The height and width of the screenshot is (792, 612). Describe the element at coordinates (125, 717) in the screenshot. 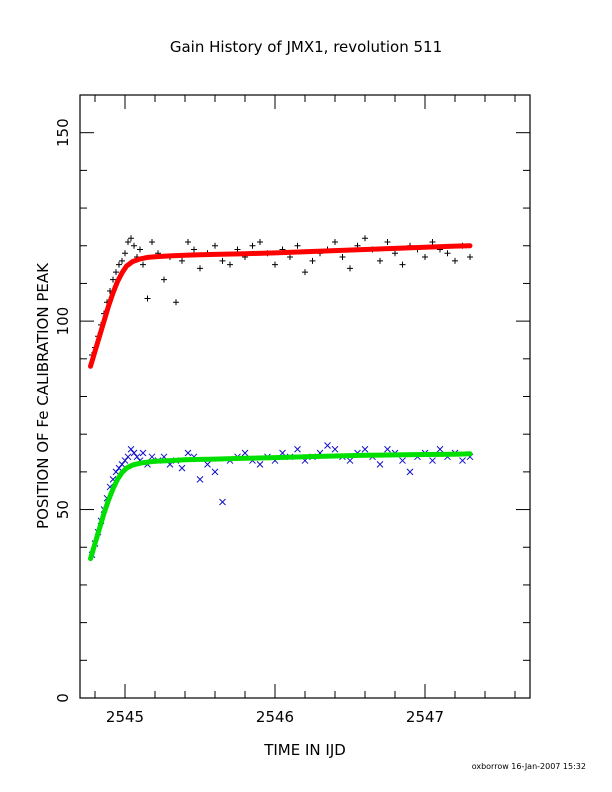

I see `x-tick-label: 2545` at that location.